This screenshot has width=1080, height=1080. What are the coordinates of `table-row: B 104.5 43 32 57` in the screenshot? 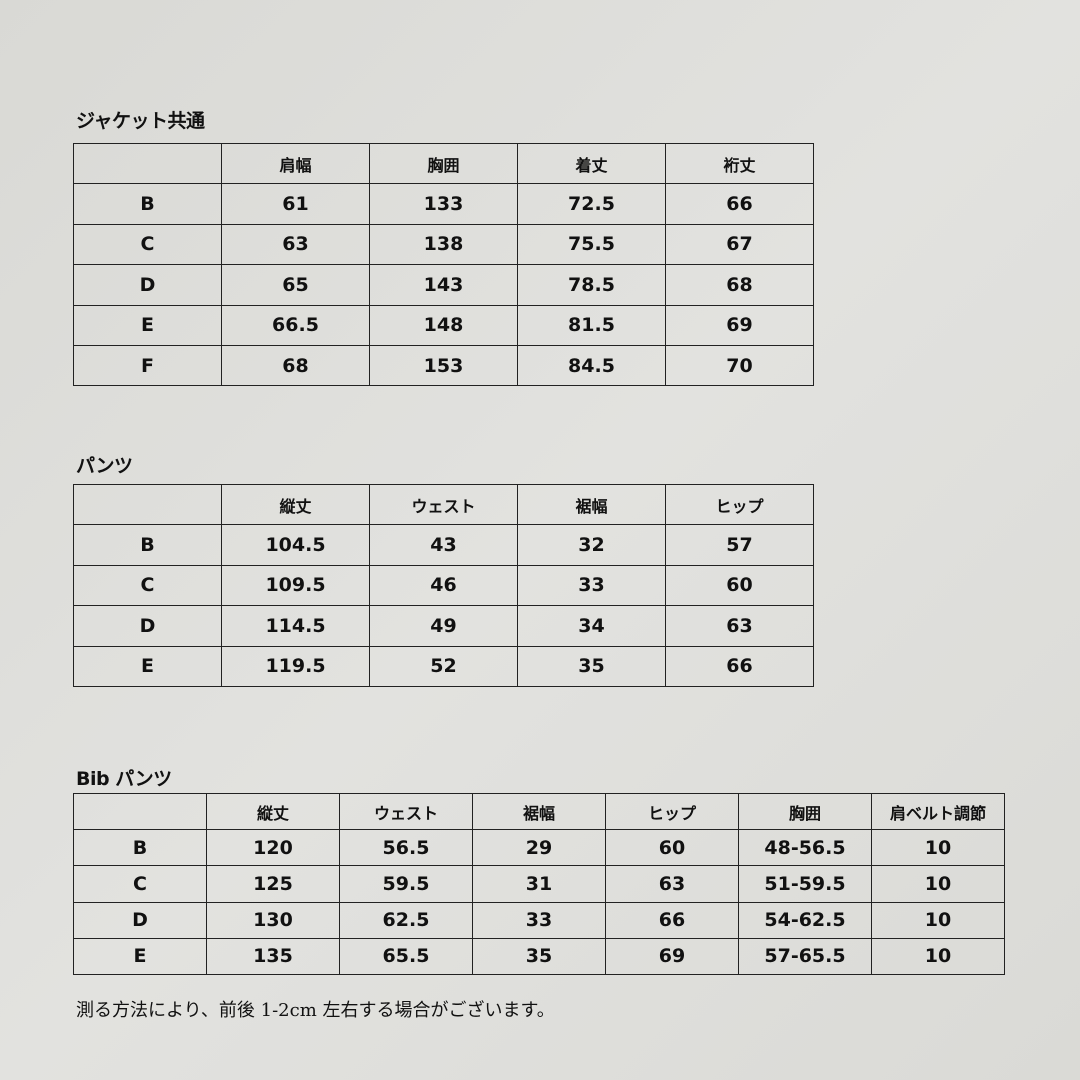 It's located at (443, 545).